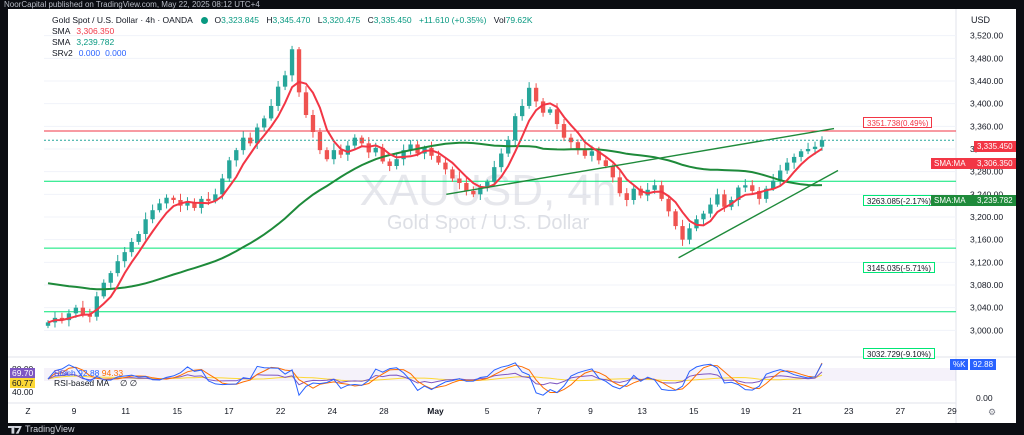  I want to click on stoch-k-value: 92.88, so click(89, 373).